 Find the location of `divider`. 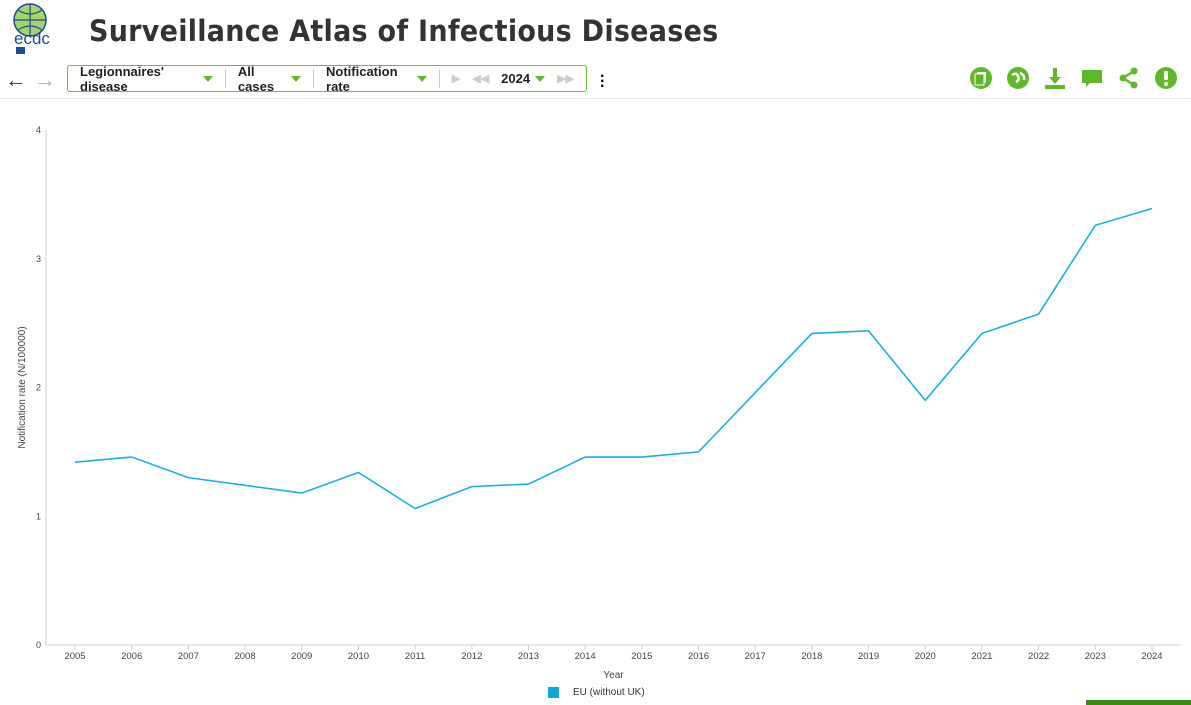

divider is located at coordinates (595, 98).